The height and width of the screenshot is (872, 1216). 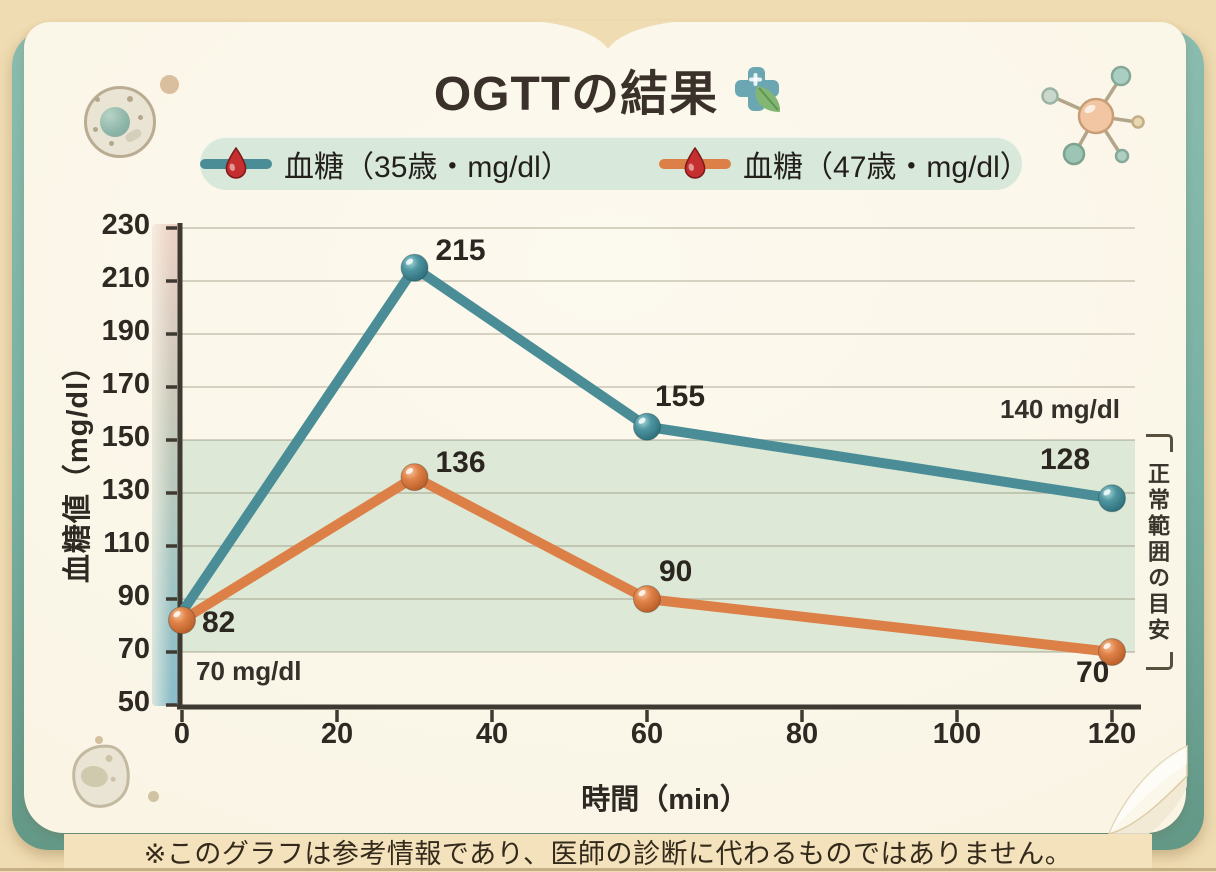 I want to click on x-tick-label: 100, so click(x=957, y=734).